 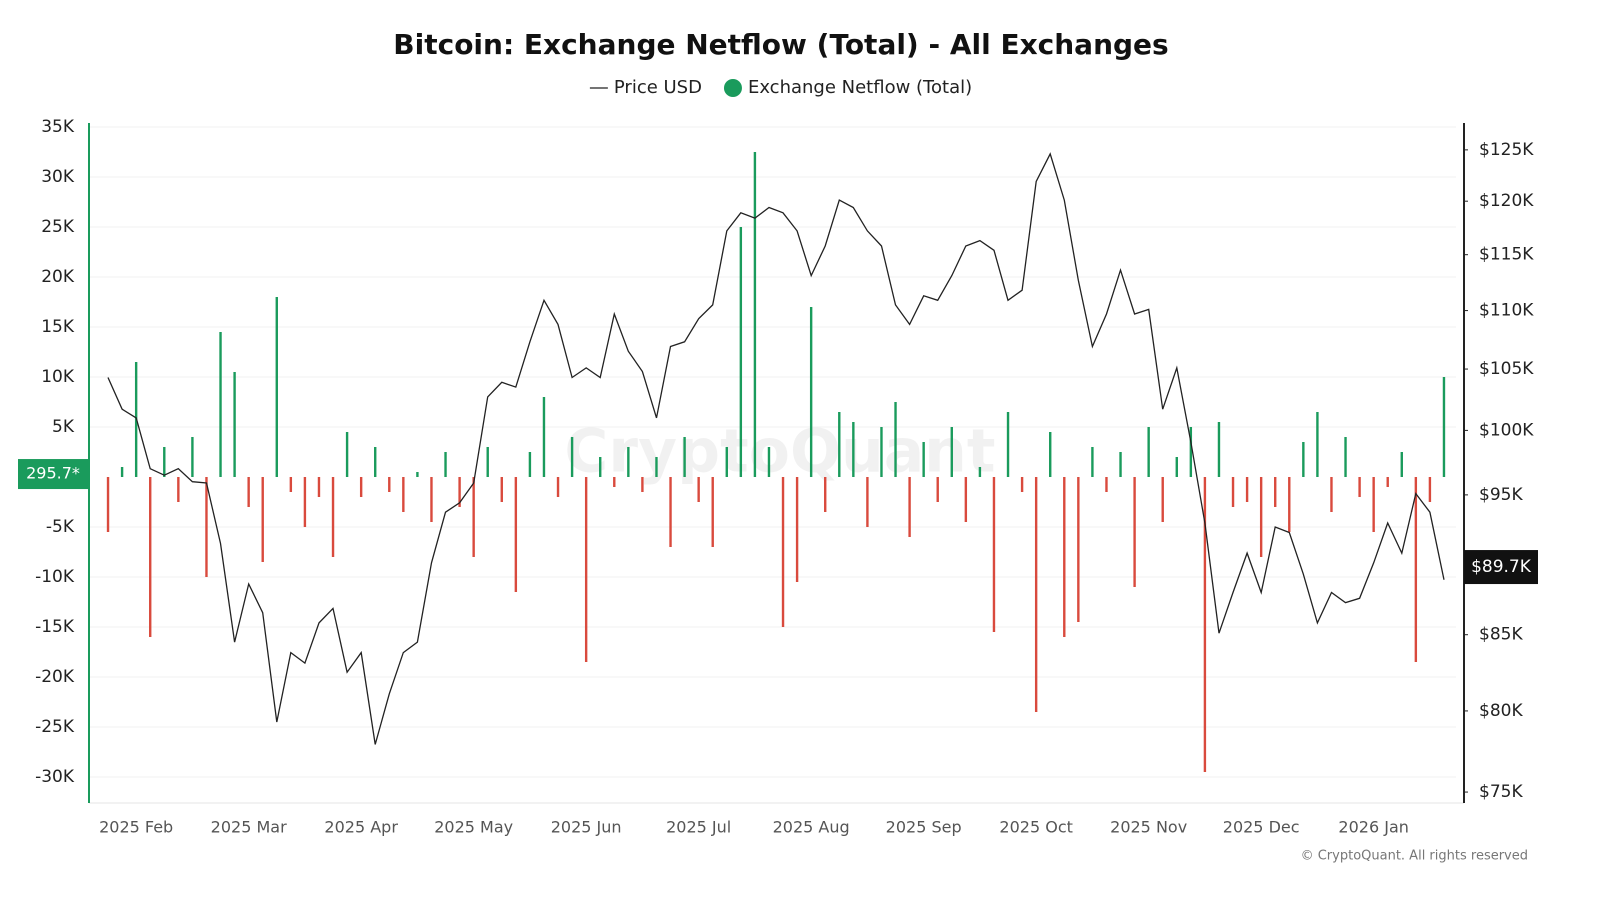 What do you see at coordinates (1501, 792) in the screenshot?
I see `y2-tick-label: $75K` at bounding box center [1501, 792].